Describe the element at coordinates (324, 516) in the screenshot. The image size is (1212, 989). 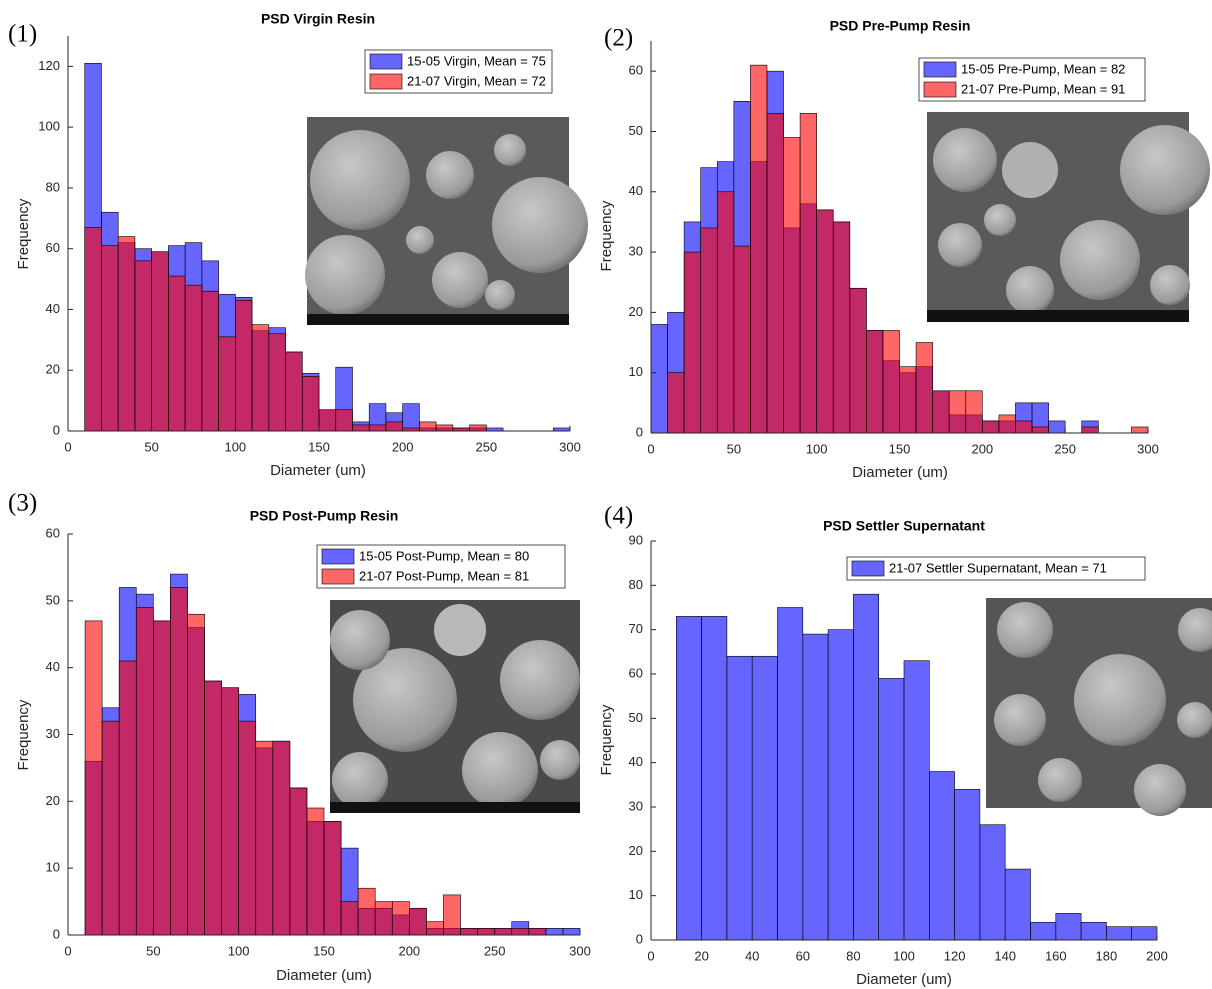
I see `chart-title: PSD Post-Pump Resin` at that location.